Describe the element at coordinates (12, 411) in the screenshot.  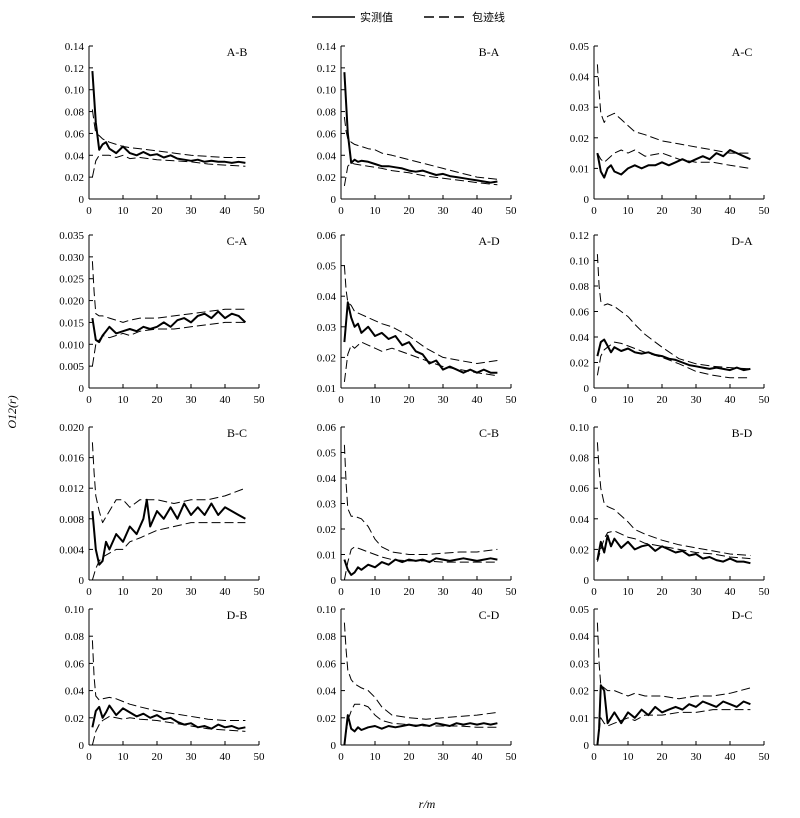
I see `y-axis-label: O12(r)` at that location.